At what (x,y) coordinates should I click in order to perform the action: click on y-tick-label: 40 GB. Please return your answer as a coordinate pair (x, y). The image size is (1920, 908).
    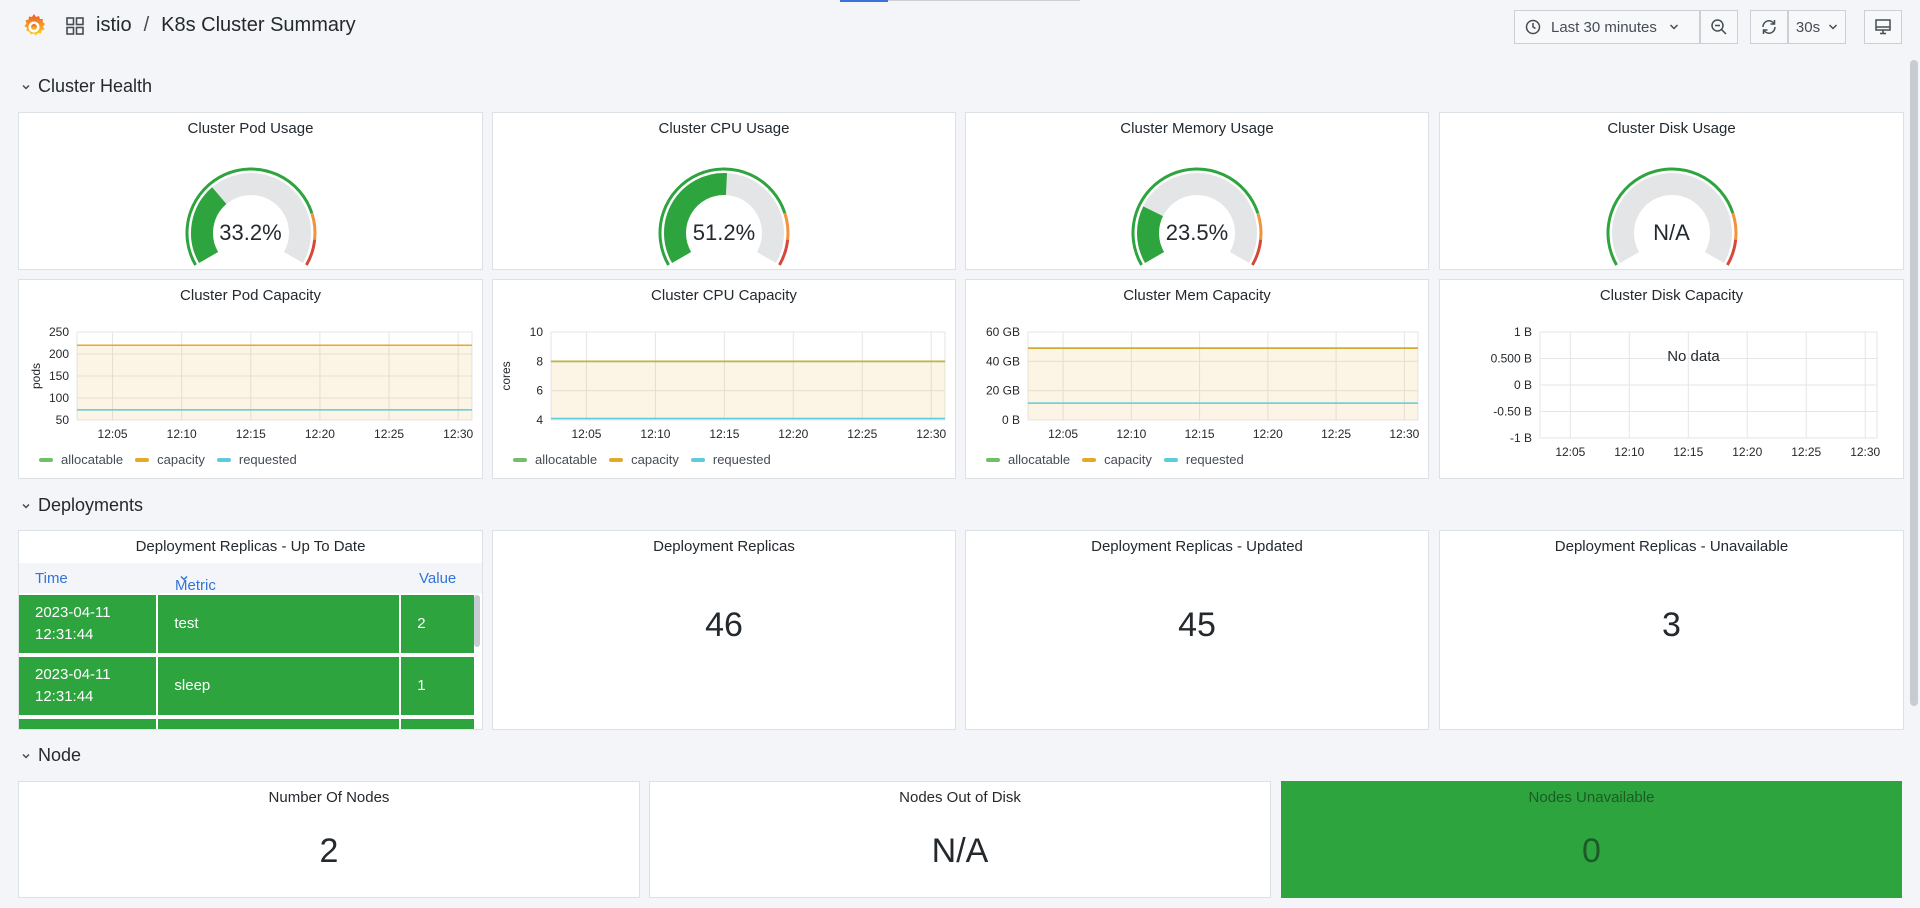
    Looking at the image, I should click on (1003, 361).